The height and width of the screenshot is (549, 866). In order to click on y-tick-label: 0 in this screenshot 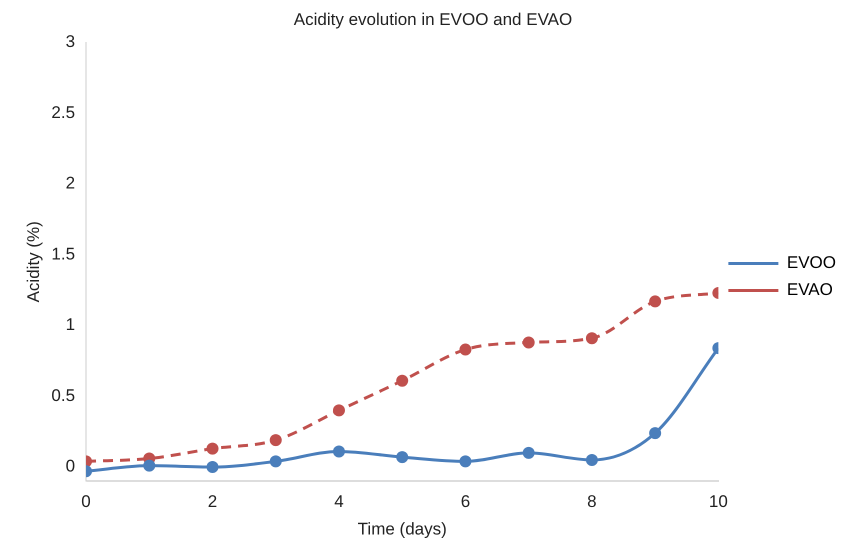, I will do `click(71, 466)`.